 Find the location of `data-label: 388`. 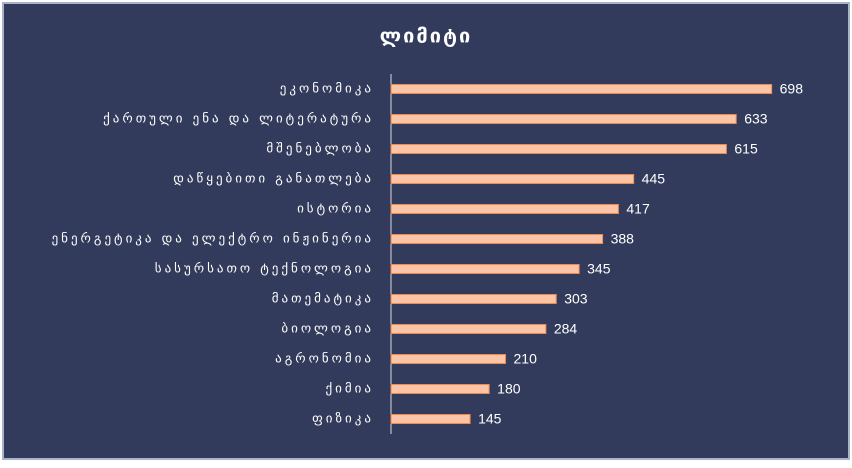

data-label: 388 is located at coordinates (623, 239).